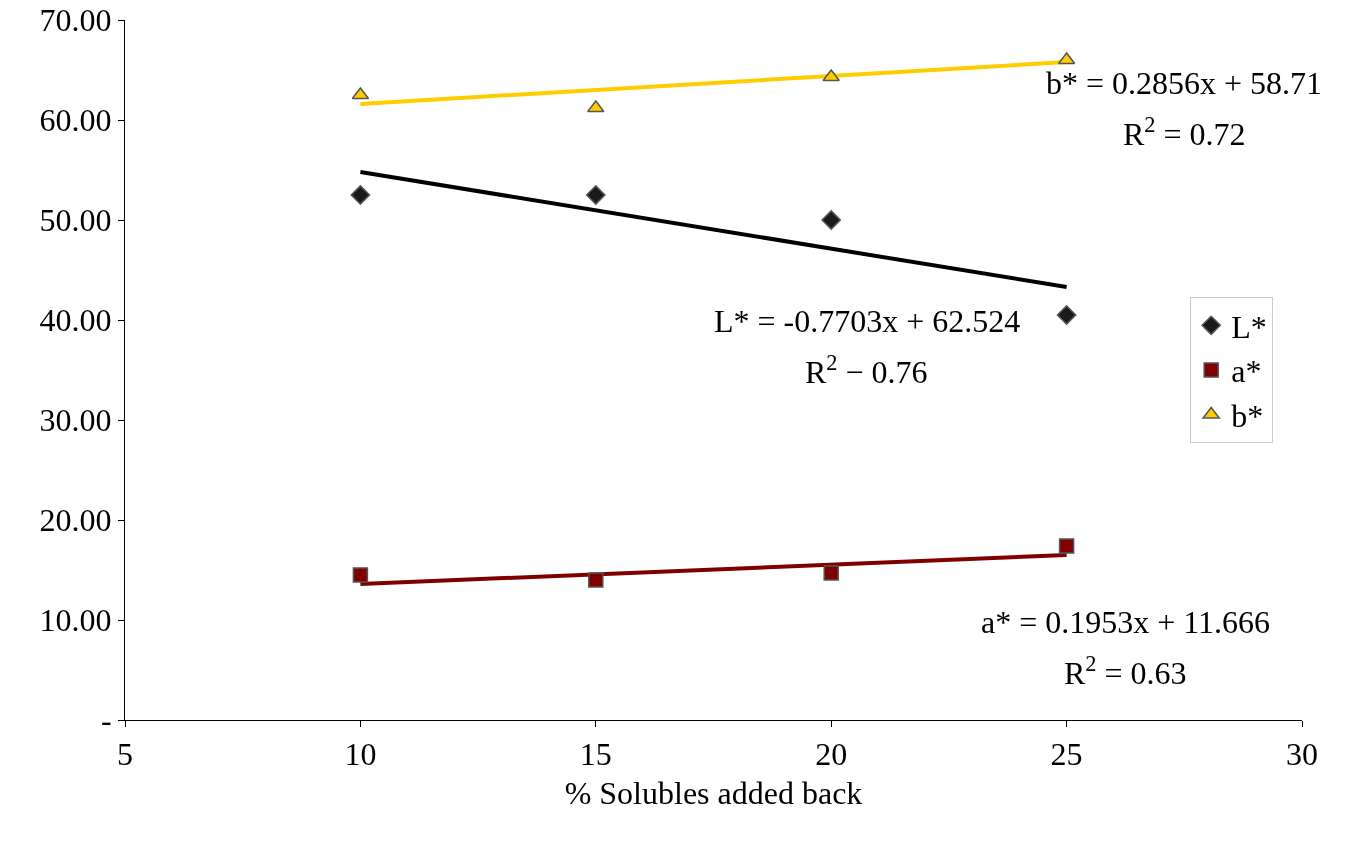 The height and width of the screenshot is (843, 1366). Describe the element at coordinates (75, 20) in the screenshot. I see `y-tick-label: 70.00` at that location.